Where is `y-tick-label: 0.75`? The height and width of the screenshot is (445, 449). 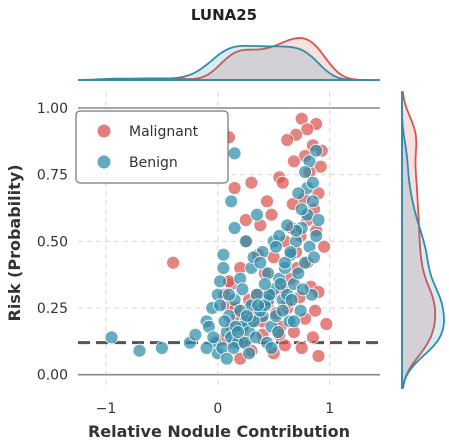 y-tick-label: 0.75 is located at coordinates (52, 176).